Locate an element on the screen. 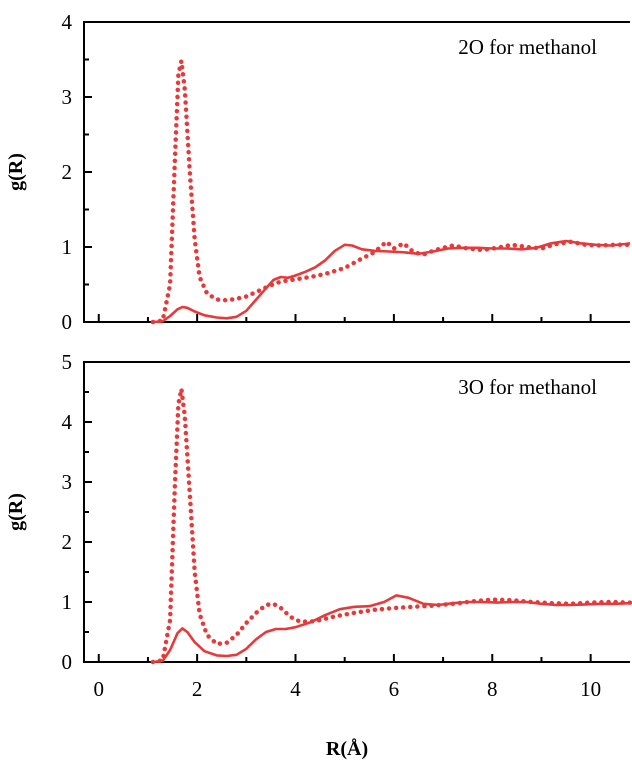 The image size is (632, 768). bottom-y-tick-label: 3 is located at coordinates (67, 482).